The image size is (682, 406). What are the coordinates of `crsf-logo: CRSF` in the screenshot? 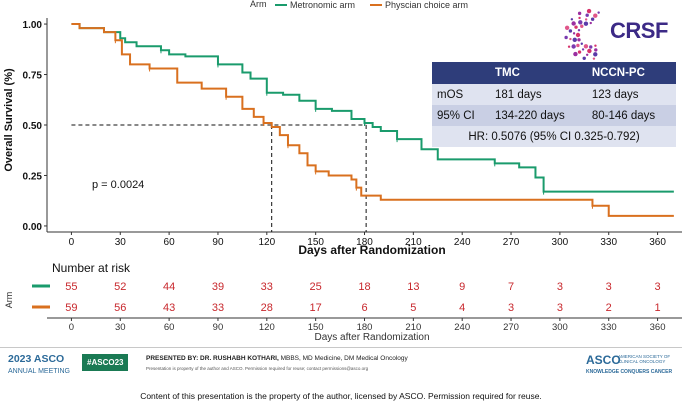 It's located at (620, 35).